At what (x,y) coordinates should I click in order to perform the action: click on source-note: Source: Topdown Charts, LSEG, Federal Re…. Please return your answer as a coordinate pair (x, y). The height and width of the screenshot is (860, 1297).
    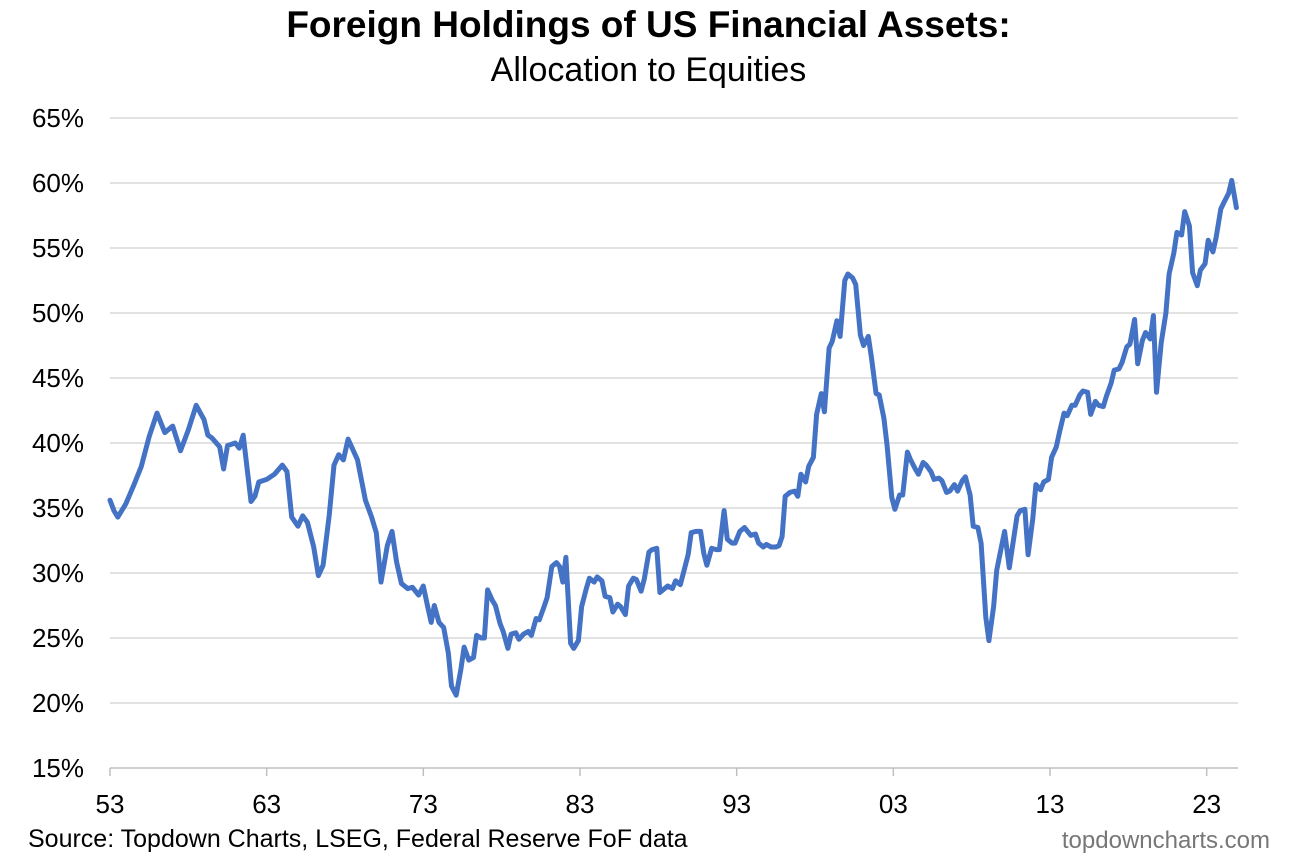
    Looking at the image, I should click on (358, 839).